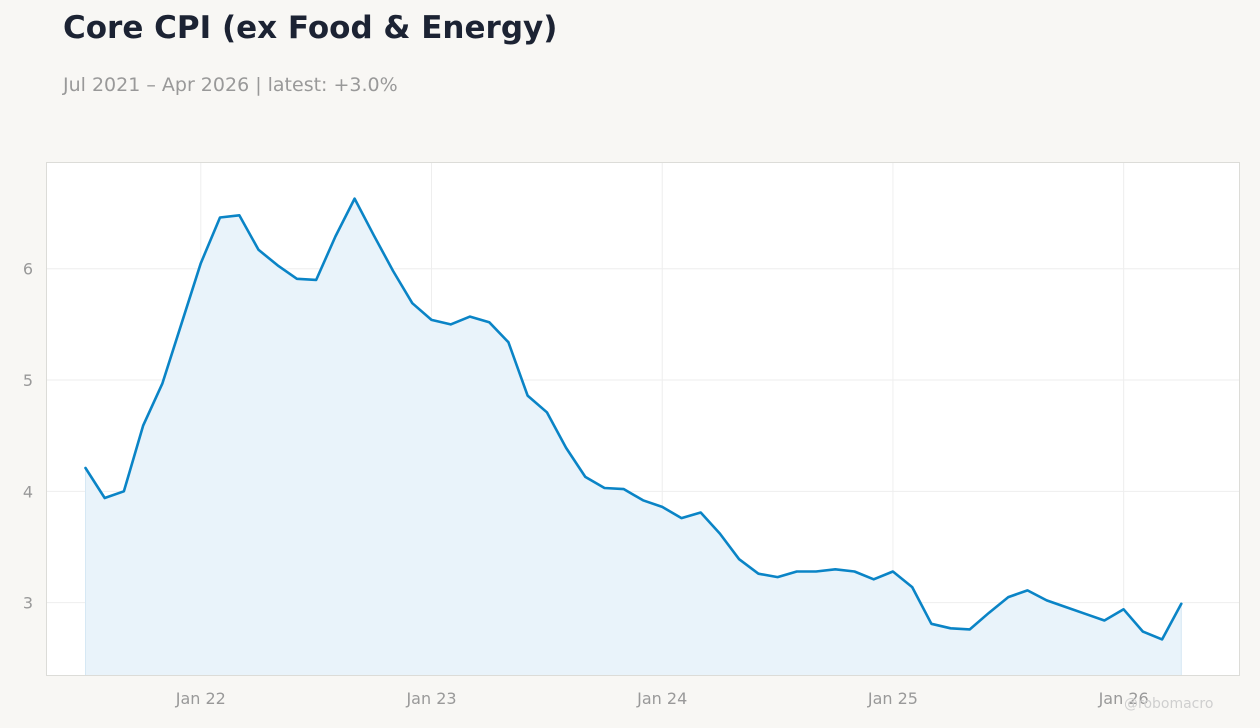 Image resolution: width=1260 pixels, height=728 pixels. What do you see at coordinates (310, 28) in the screenshot?
I see `chart-title: Core CPI (ex Food & Energy)` at bounding box center [310, 28].